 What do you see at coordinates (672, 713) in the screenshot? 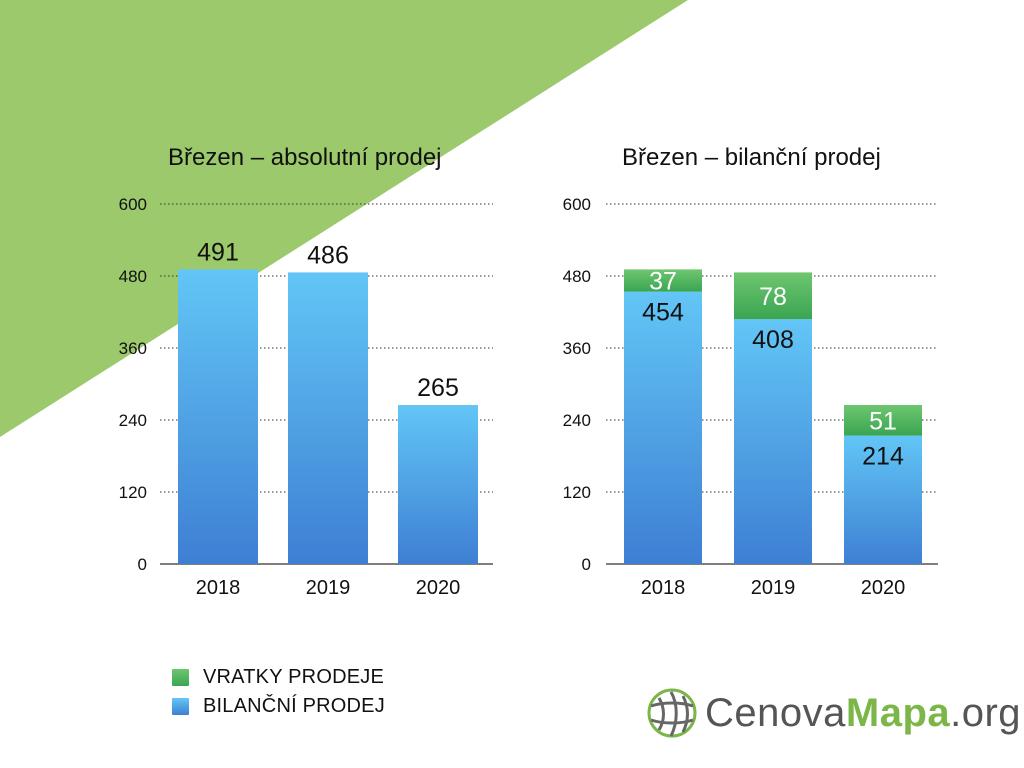
I see `globe-icon` at bounding box center [672, 713].